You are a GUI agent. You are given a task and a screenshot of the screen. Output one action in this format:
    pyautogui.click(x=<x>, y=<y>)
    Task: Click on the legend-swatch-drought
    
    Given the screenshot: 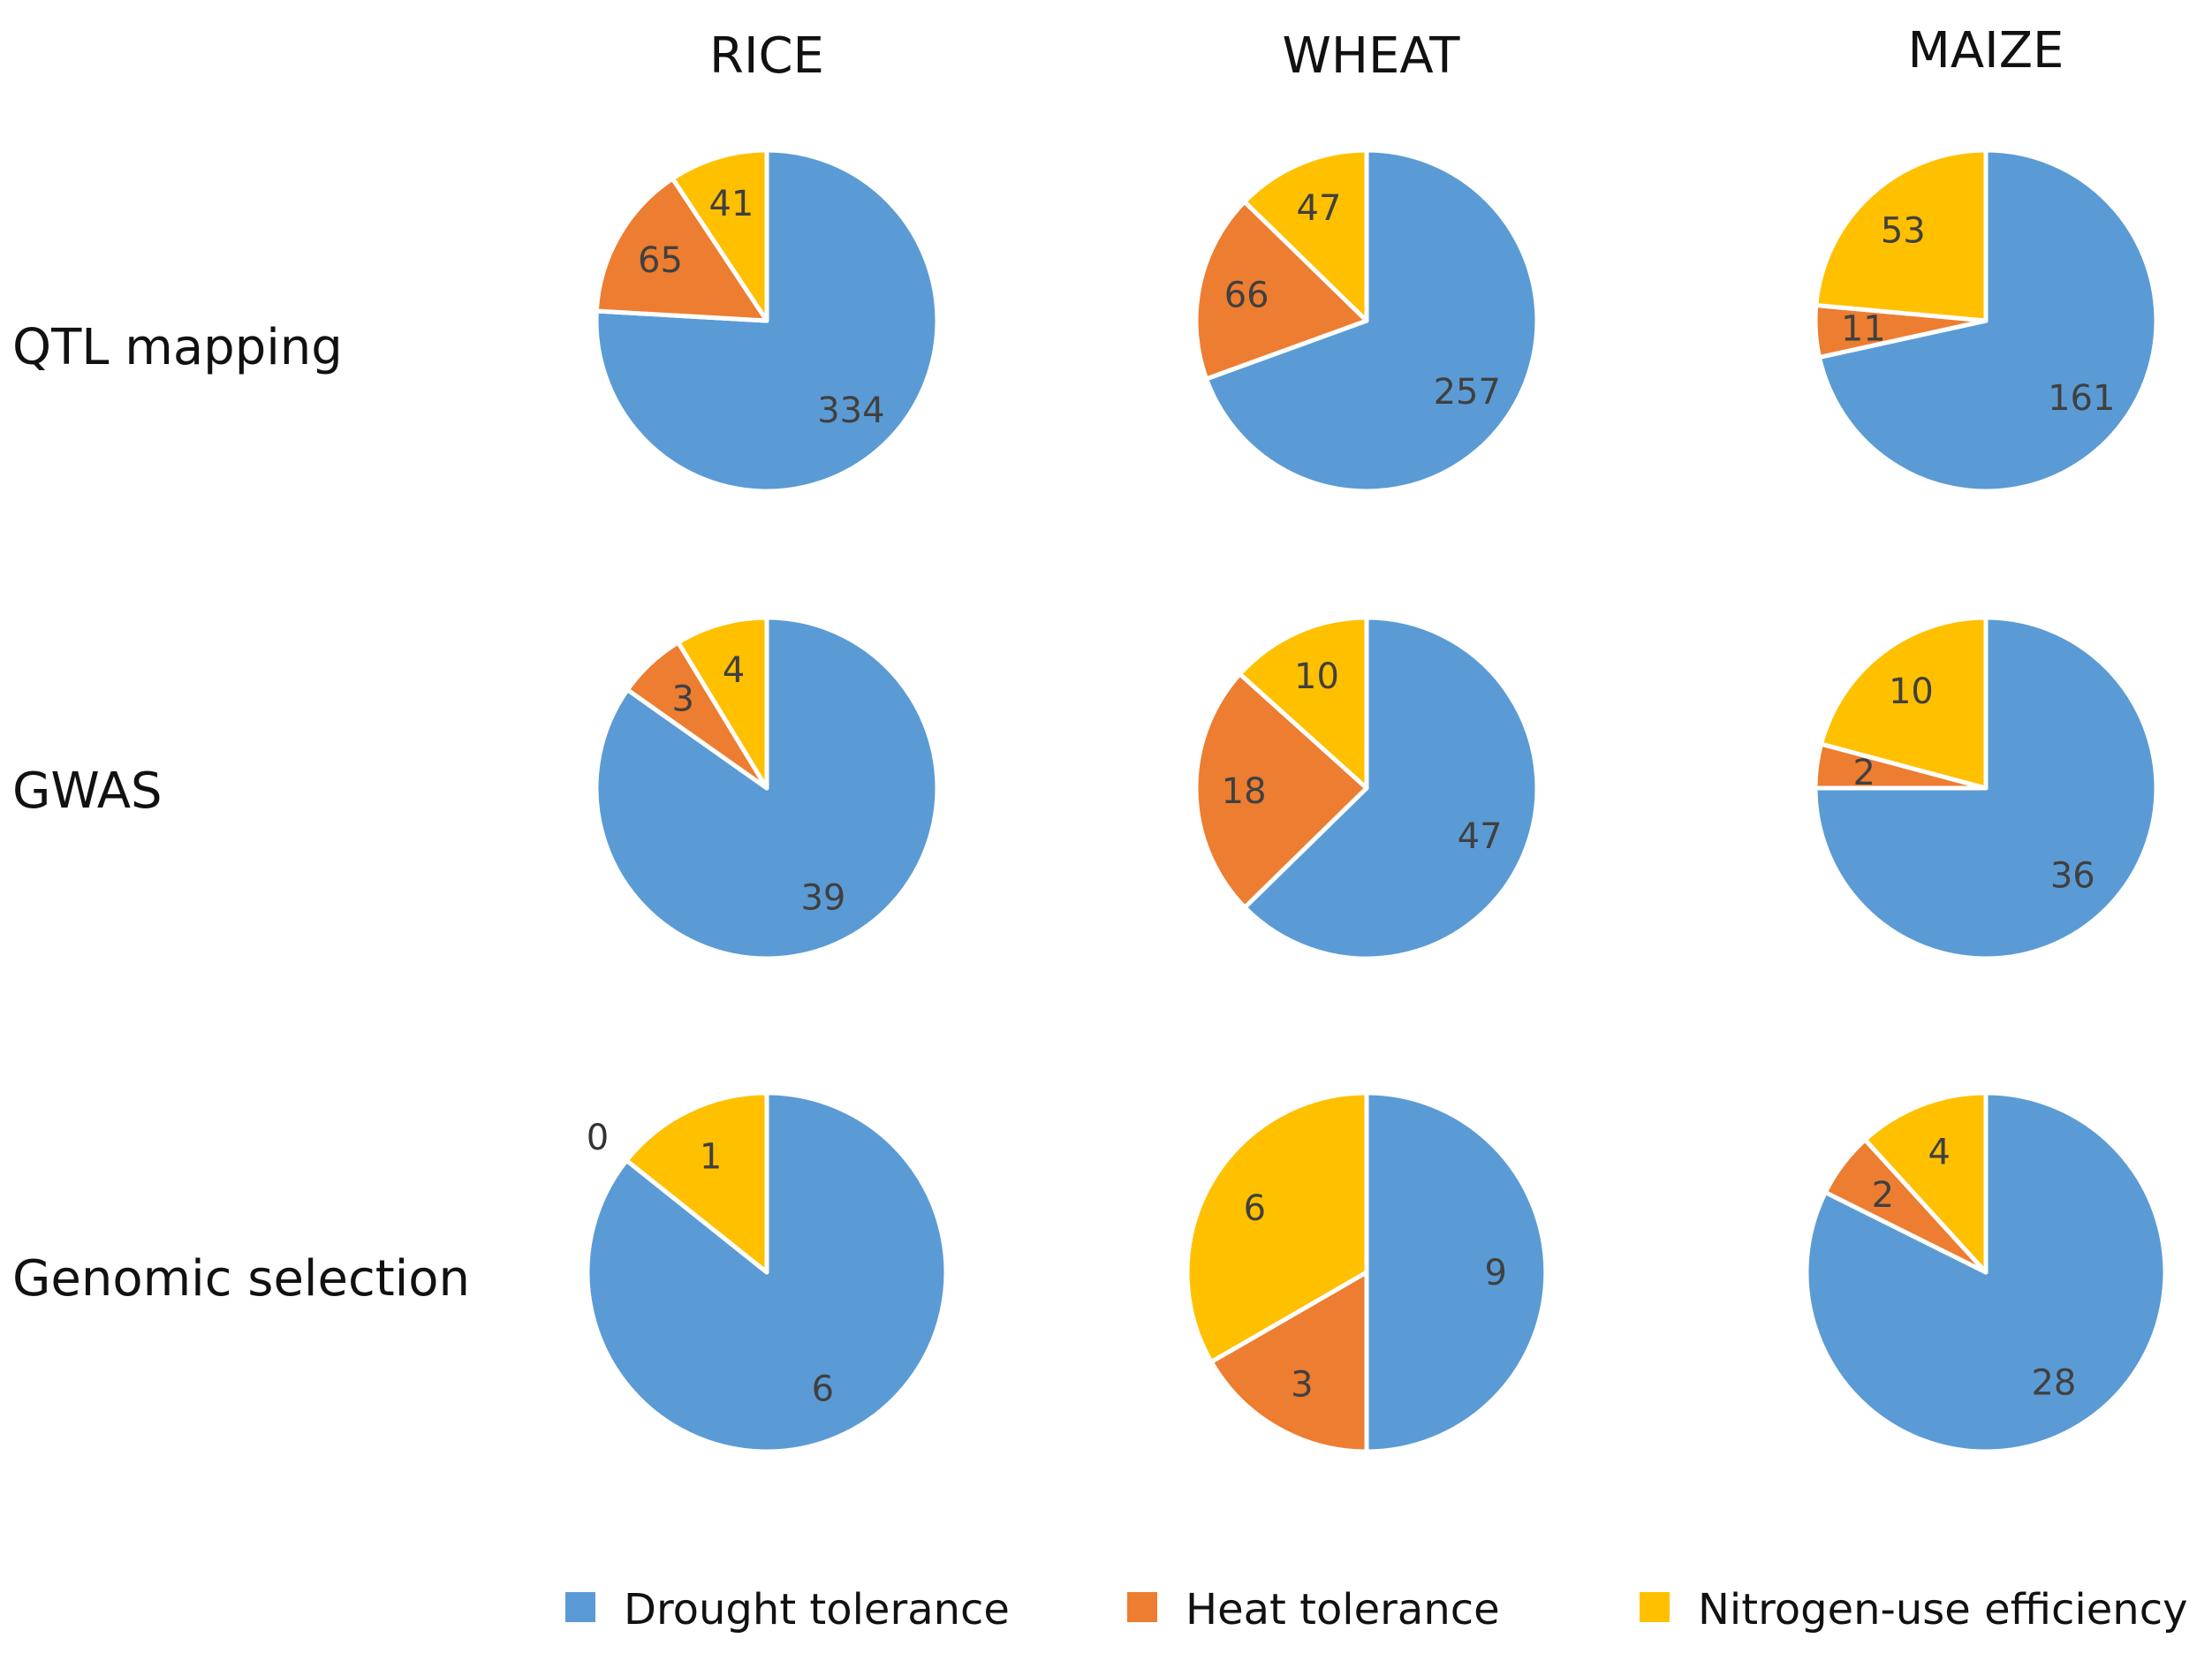 What is the action you would take?
    pyautogui.click(x=580, y=1607)
    